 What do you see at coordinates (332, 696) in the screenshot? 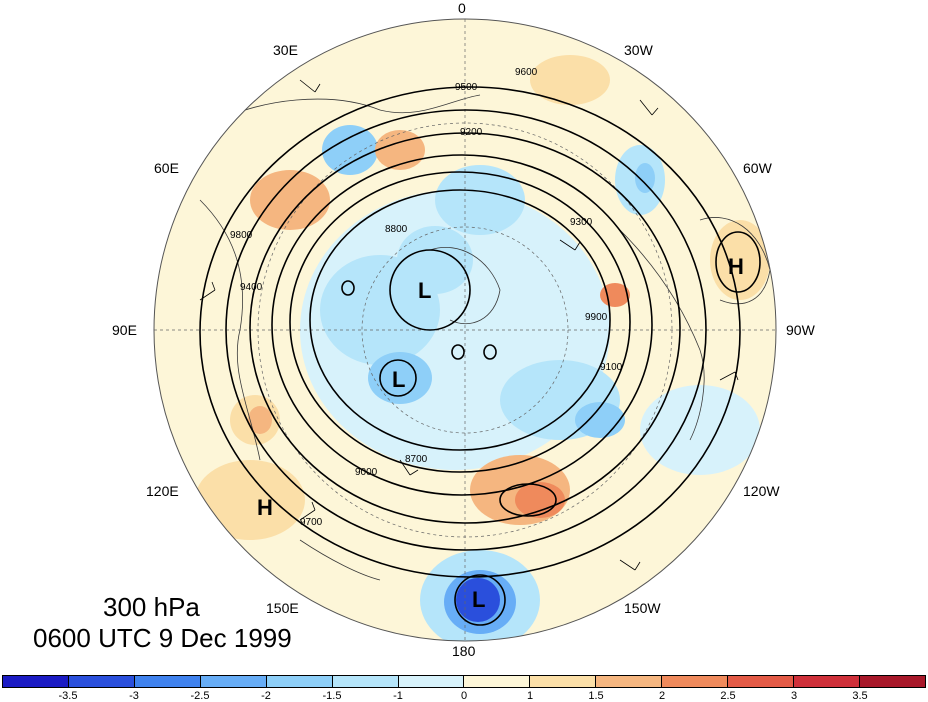
I see `colorbar-tick-label: -1.5` at bounding box center [332, 696].